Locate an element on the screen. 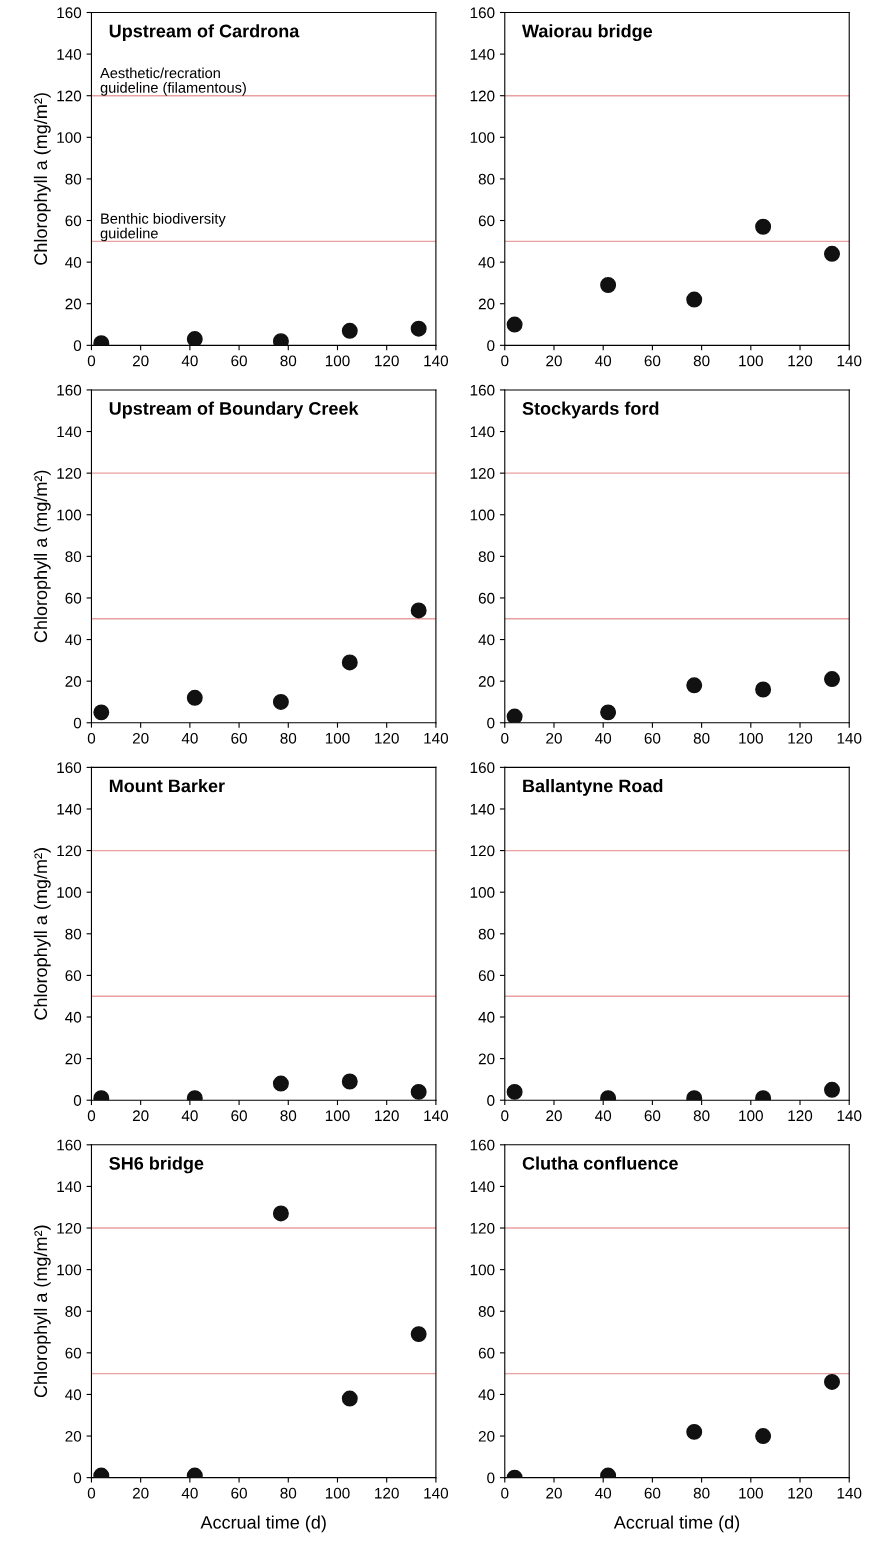 The width and height of the screenshot is (871, 1562). text: Upstream of Boundary Creek is located at coordinates (234, 410).